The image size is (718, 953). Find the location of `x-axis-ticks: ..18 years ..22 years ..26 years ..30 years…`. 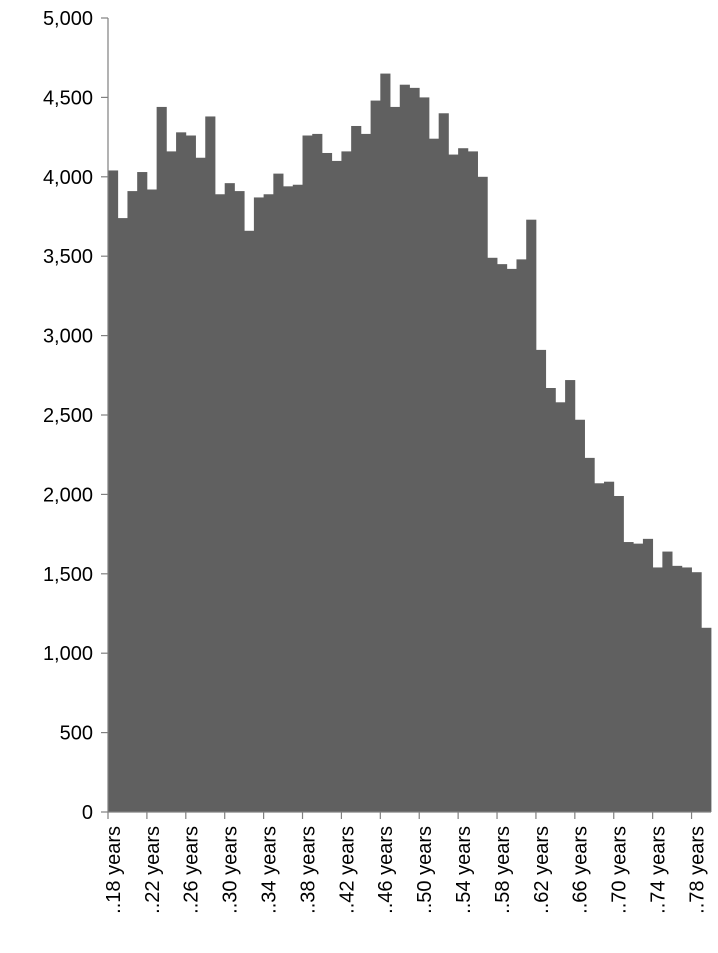

x-axis-ticks: ..18 years ..22 years ..26 years ..30 years… is located at coordinates (405, 863).